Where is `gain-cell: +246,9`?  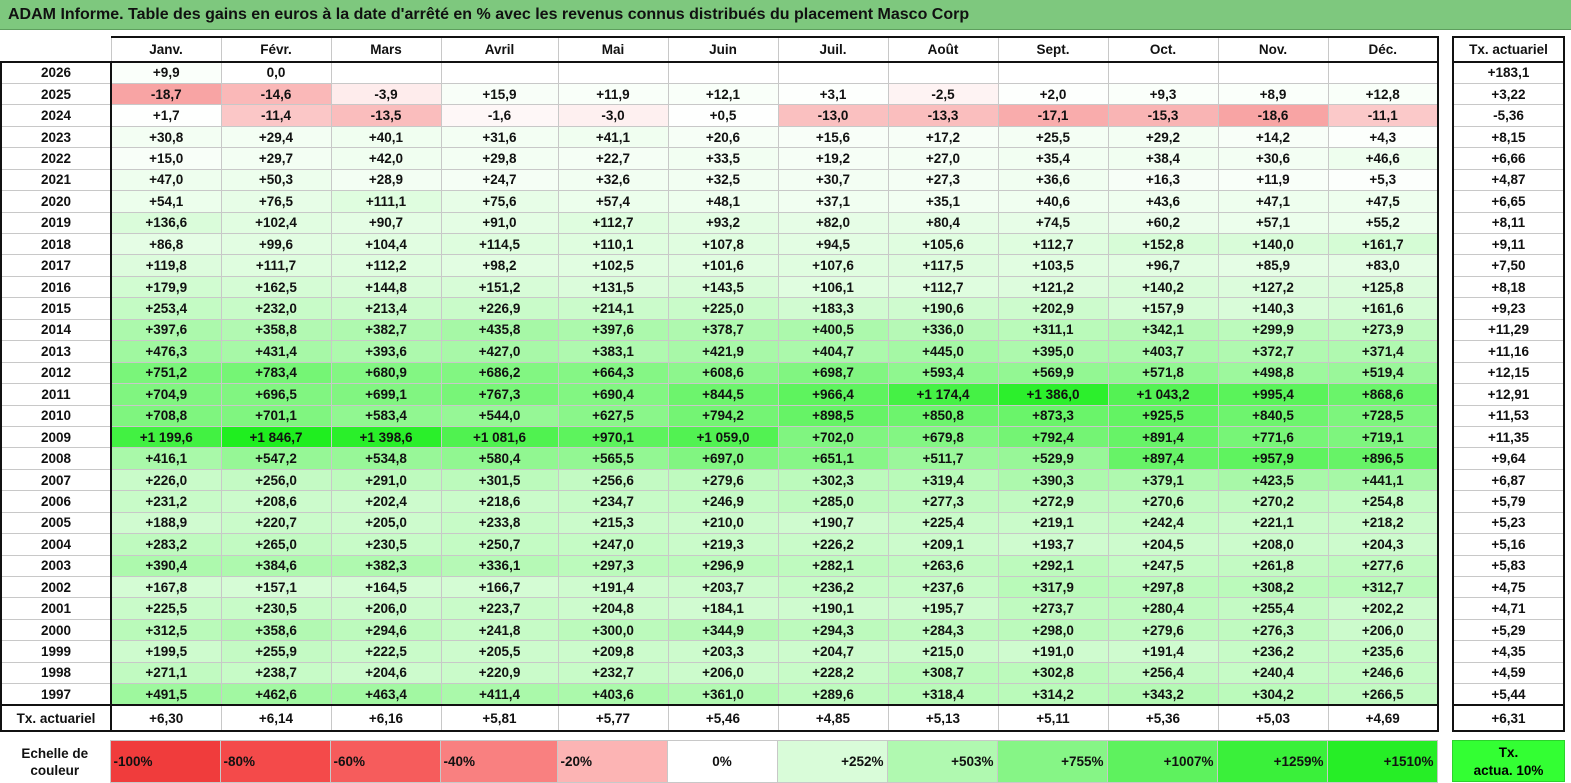
gain-cell: +246,9 is located at coordinates (723, 501).